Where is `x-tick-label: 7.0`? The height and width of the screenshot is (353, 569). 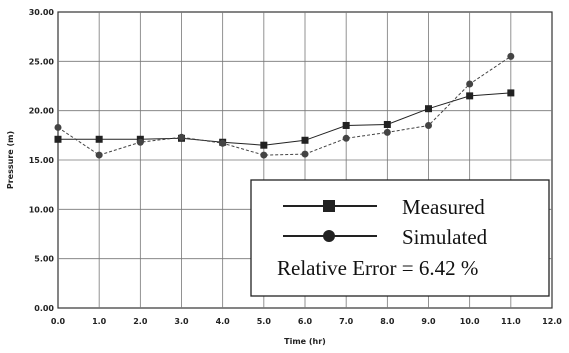 x-tick-label: 7.0 is located at coordinates (346, 321).